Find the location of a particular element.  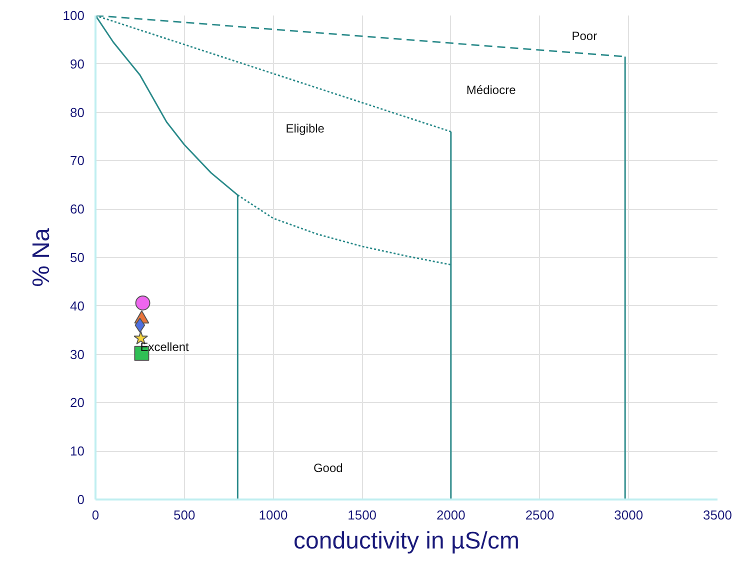

y-tick-label: 30 is located at coordinates (77, 354).